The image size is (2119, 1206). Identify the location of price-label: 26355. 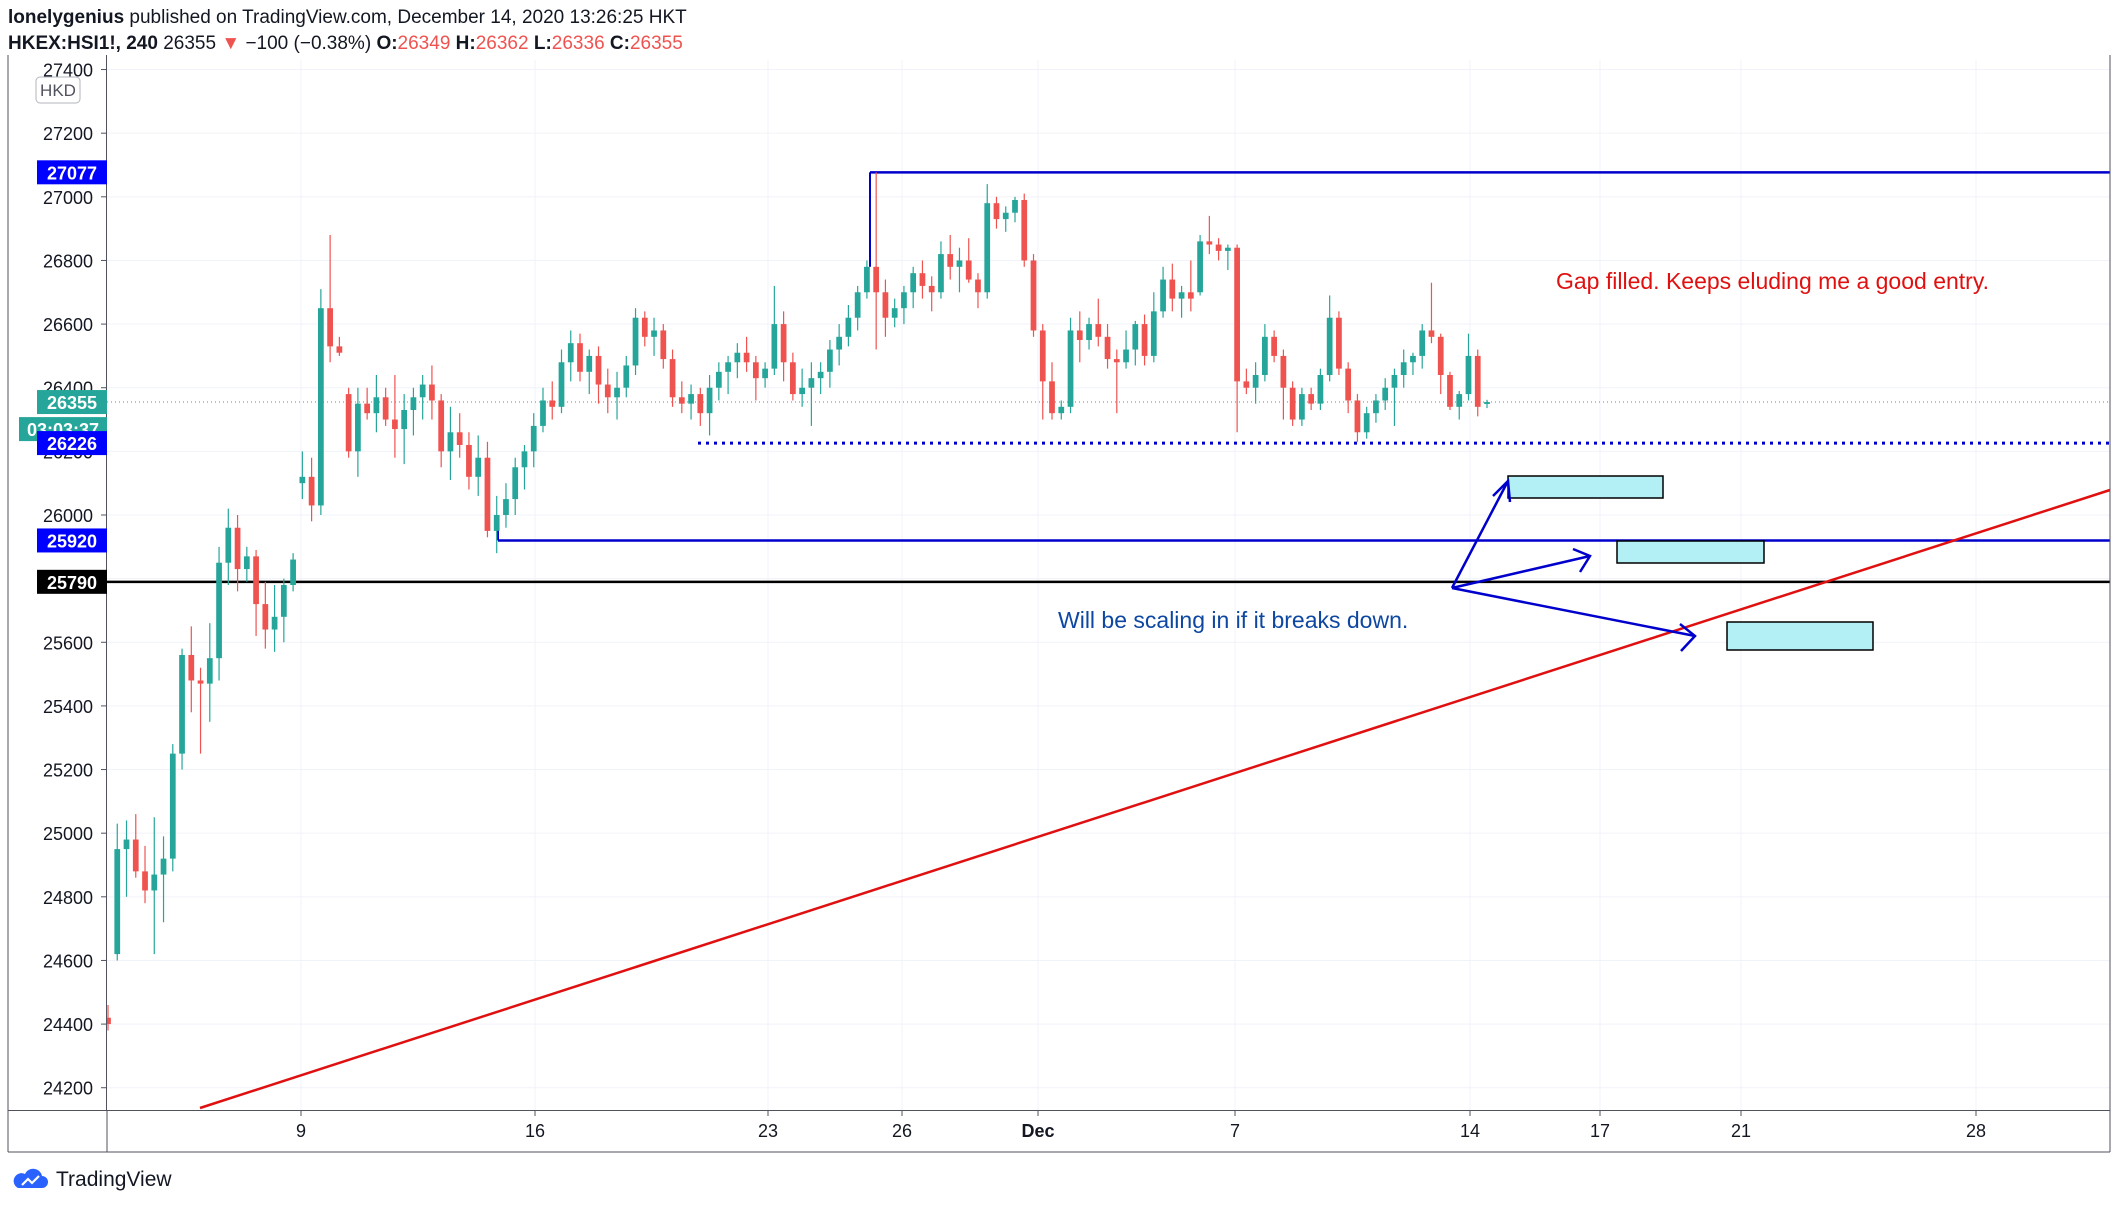
(72, 402).